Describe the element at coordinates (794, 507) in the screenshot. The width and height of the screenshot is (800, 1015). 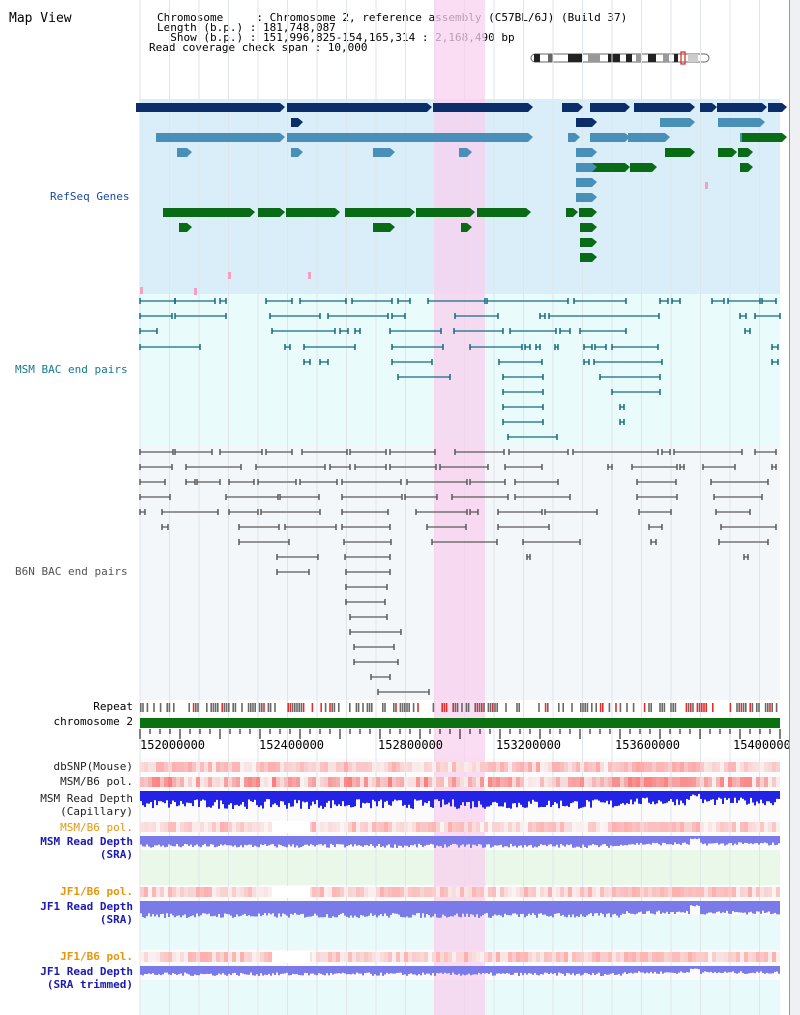
I see `vertical-scrollbar` at that location.